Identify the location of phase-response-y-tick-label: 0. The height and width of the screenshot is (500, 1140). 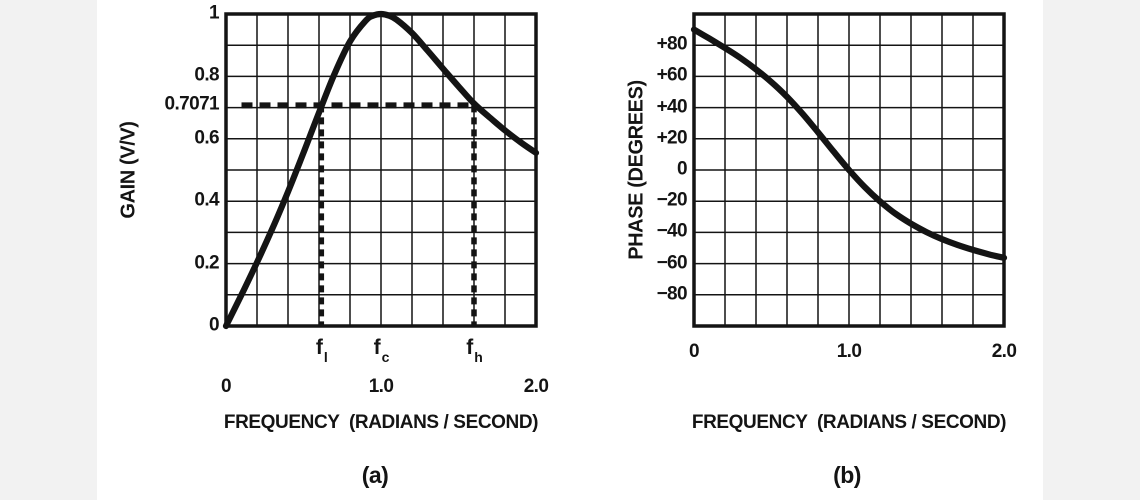
(682, 169).